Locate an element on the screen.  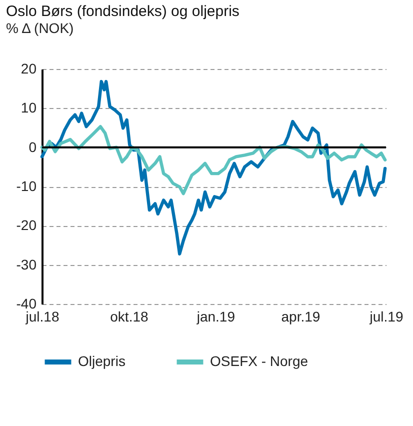
y-axis-title: % Δ (NOK) is located at coordinates (40, 28).